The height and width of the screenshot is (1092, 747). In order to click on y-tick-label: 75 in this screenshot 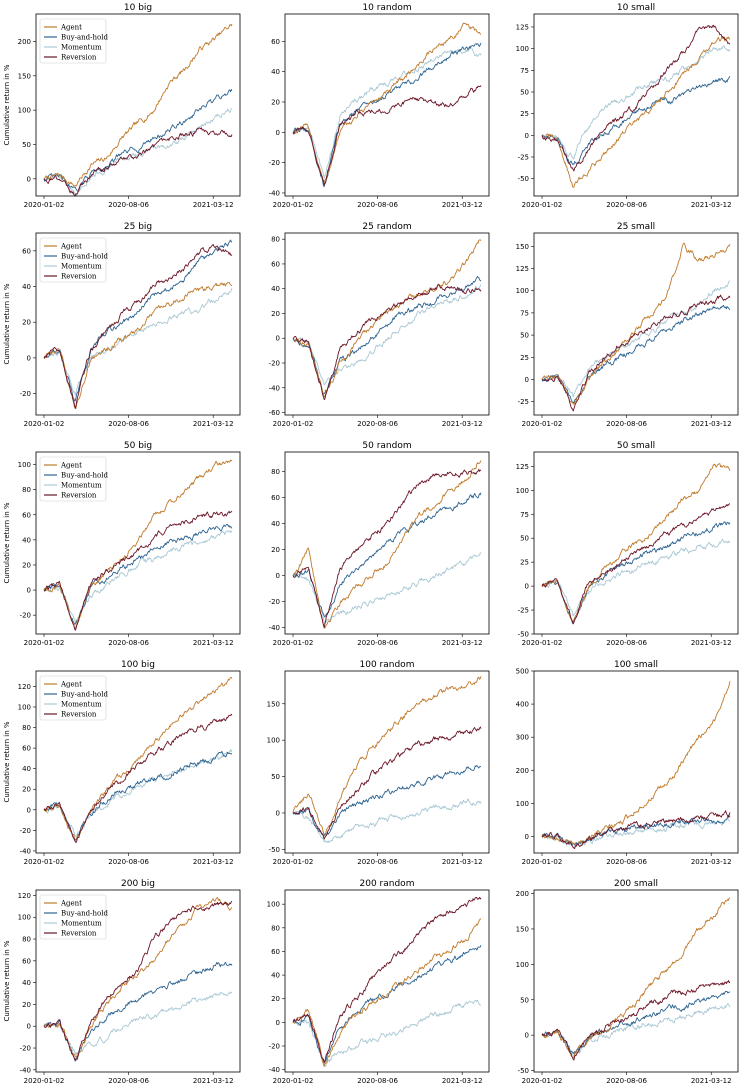, I will do `click(524, 313)`.